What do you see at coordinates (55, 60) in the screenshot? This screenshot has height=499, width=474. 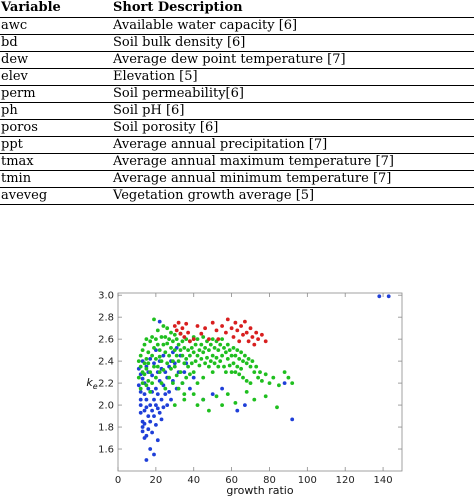 I see `variable-cell: dew` at bounding box center [55, 60].